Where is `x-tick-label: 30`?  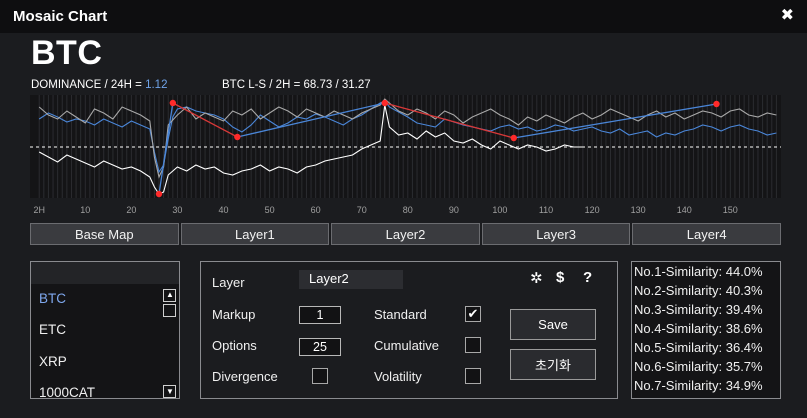 x-tick-label: 30 is located at coordinates (177, 210).